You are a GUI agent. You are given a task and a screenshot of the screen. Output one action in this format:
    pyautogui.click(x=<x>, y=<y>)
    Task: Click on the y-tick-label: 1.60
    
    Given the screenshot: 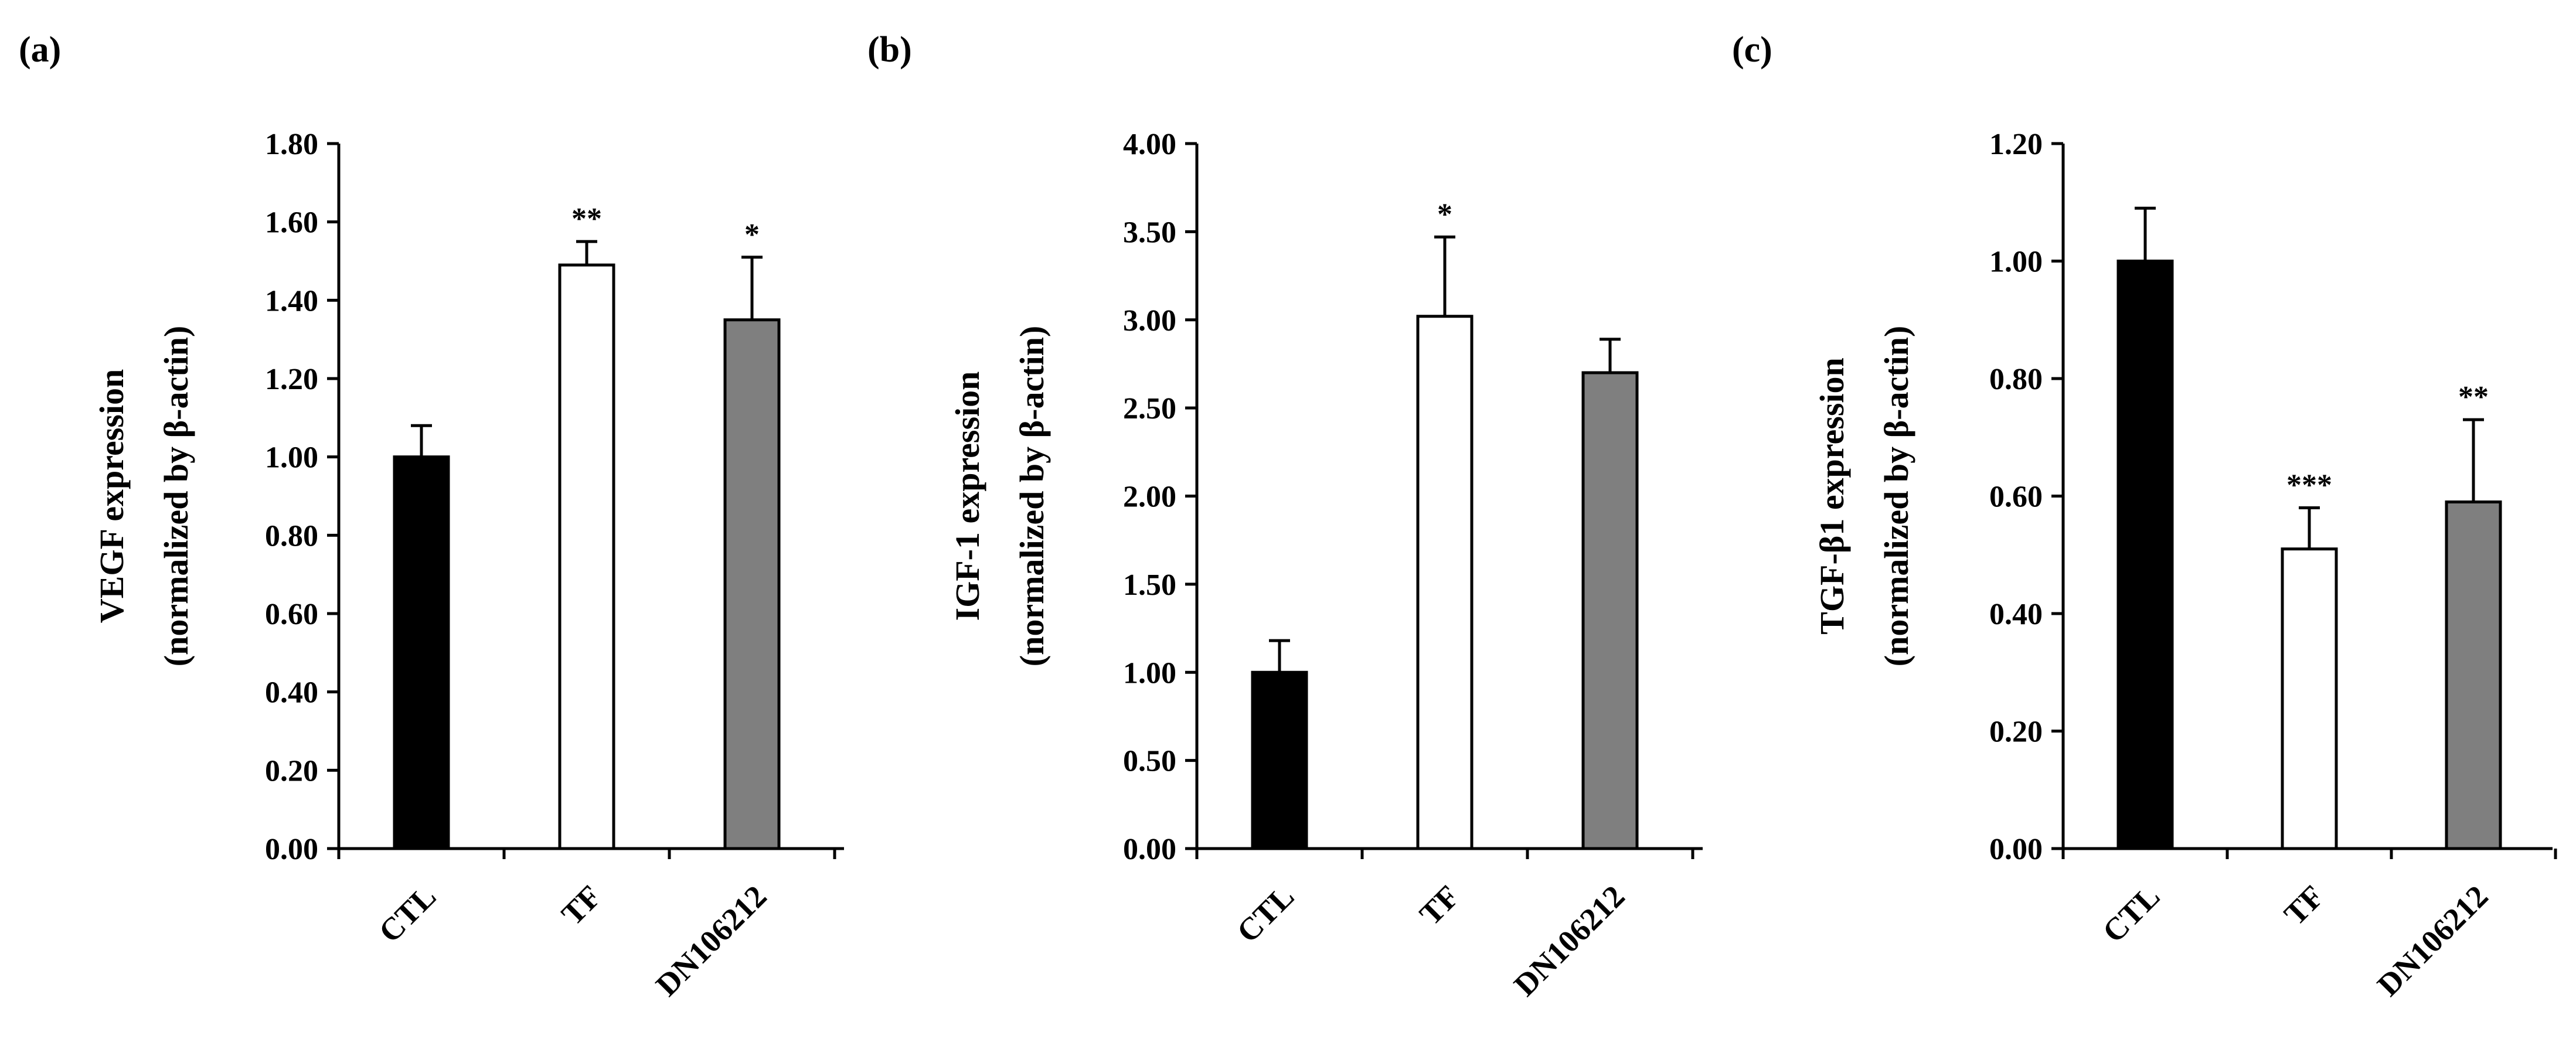 What is the action you would take?
    pyautogui.click(x=291, y=223)
    